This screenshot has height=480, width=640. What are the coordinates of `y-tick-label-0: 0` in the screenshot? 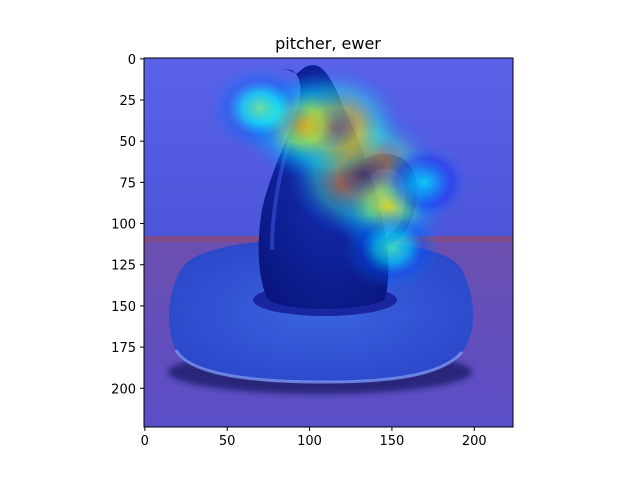 It's located at (132, 60).